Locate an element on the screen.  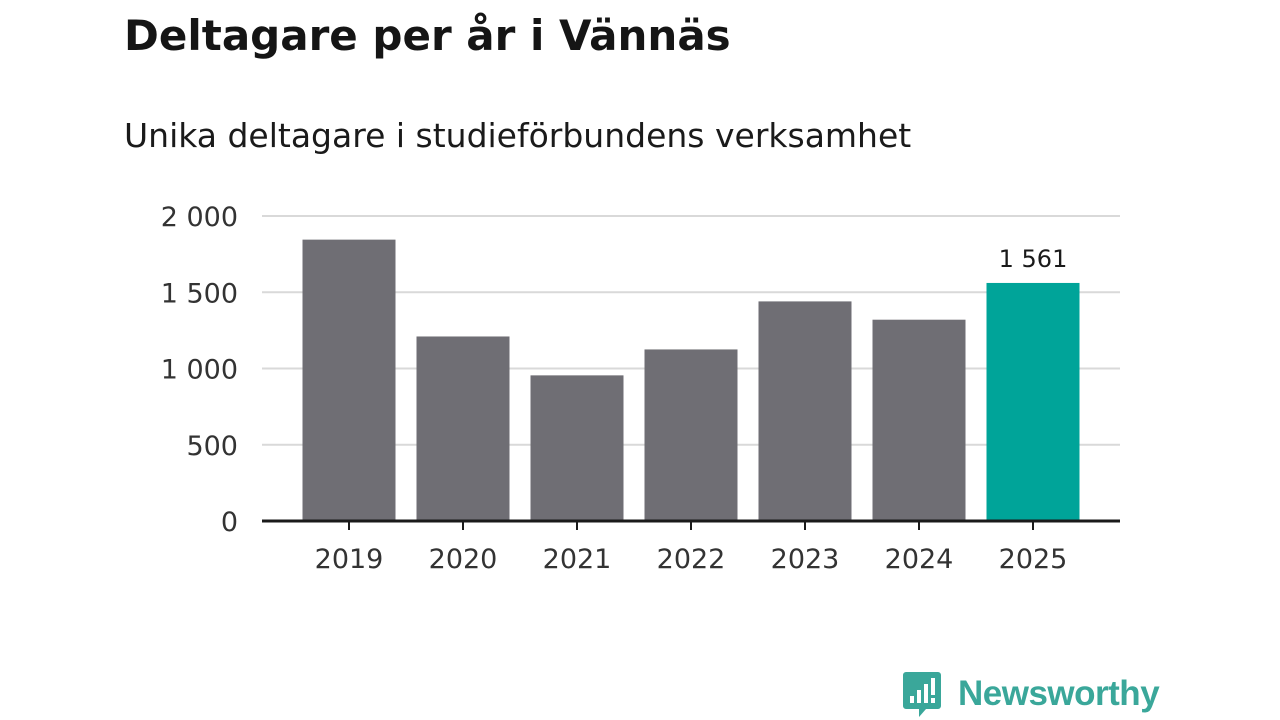
bar-2024 is located at coordinates (919, 420).